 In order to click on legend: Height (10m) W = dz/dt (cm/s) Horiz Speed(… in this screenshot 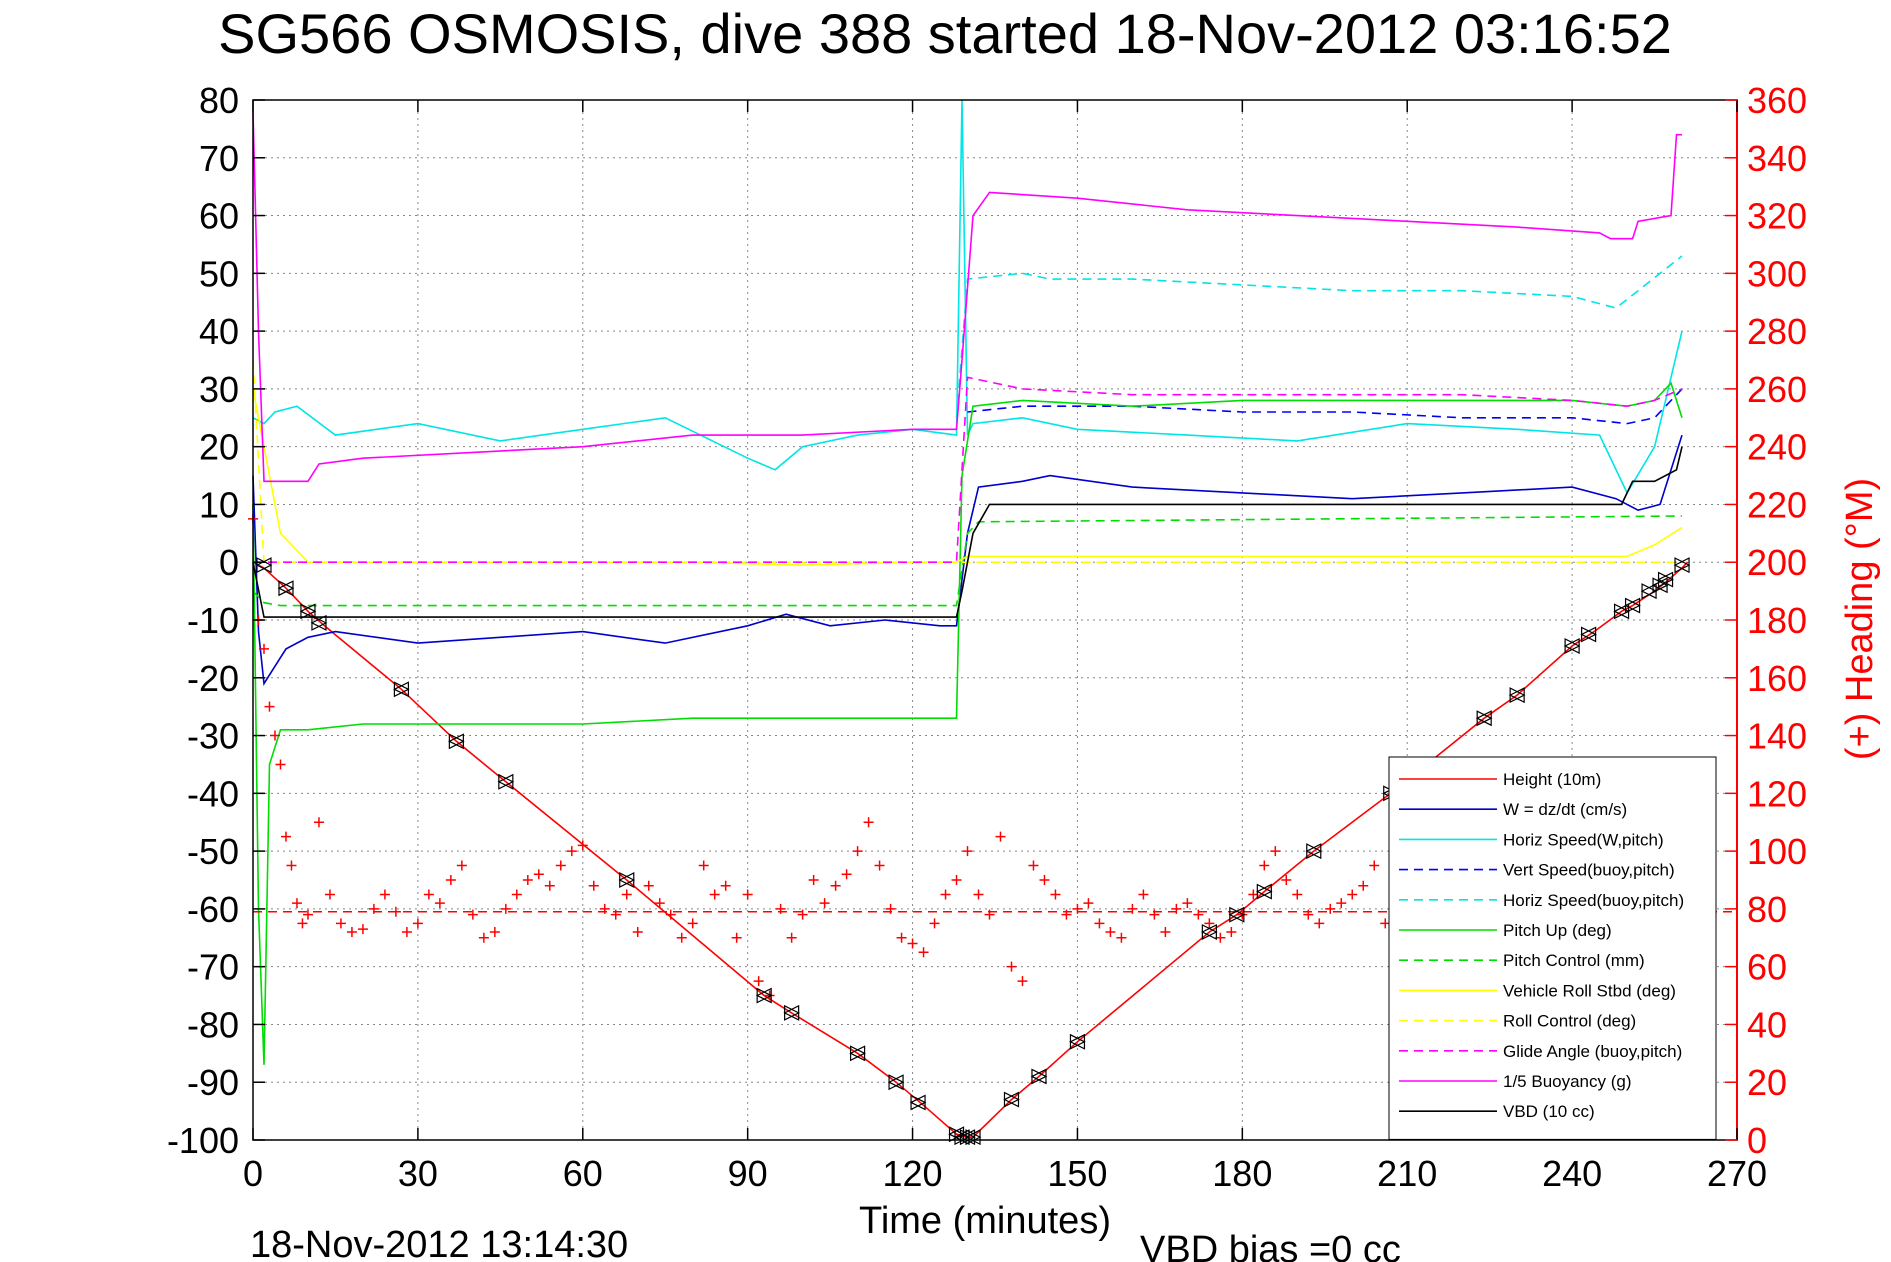, I will do `click(1552, 948)`.